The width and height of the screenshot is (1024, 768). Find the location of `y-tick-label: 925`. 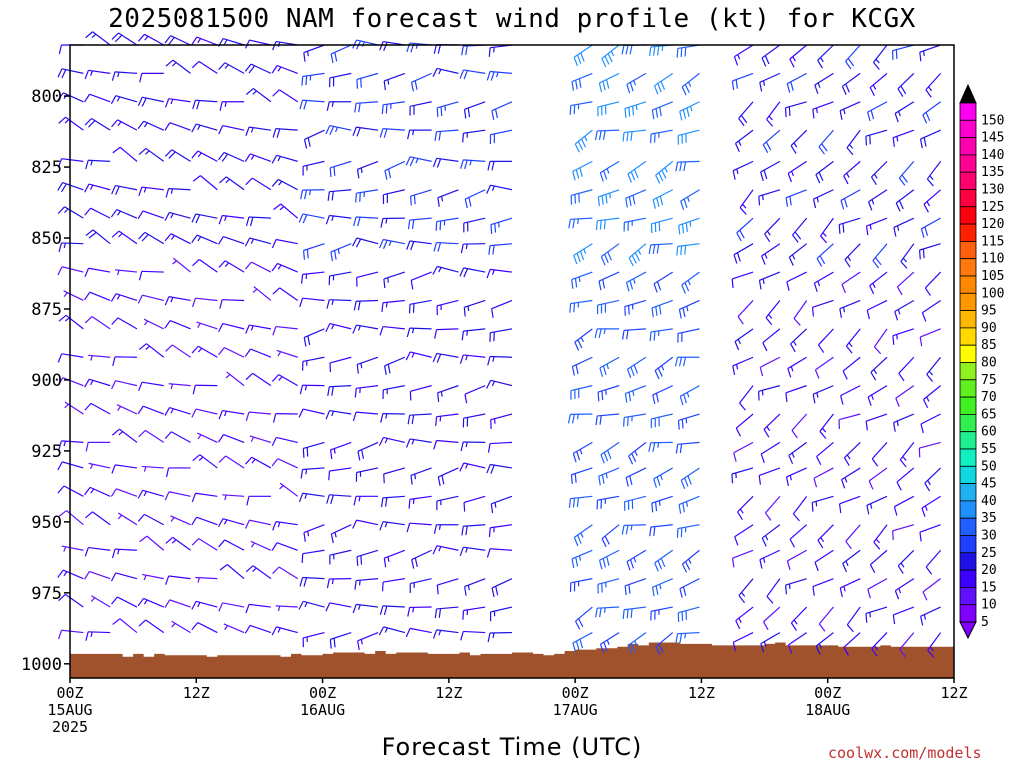

y-tick-label: 925 is located at coordinates (46, 452).